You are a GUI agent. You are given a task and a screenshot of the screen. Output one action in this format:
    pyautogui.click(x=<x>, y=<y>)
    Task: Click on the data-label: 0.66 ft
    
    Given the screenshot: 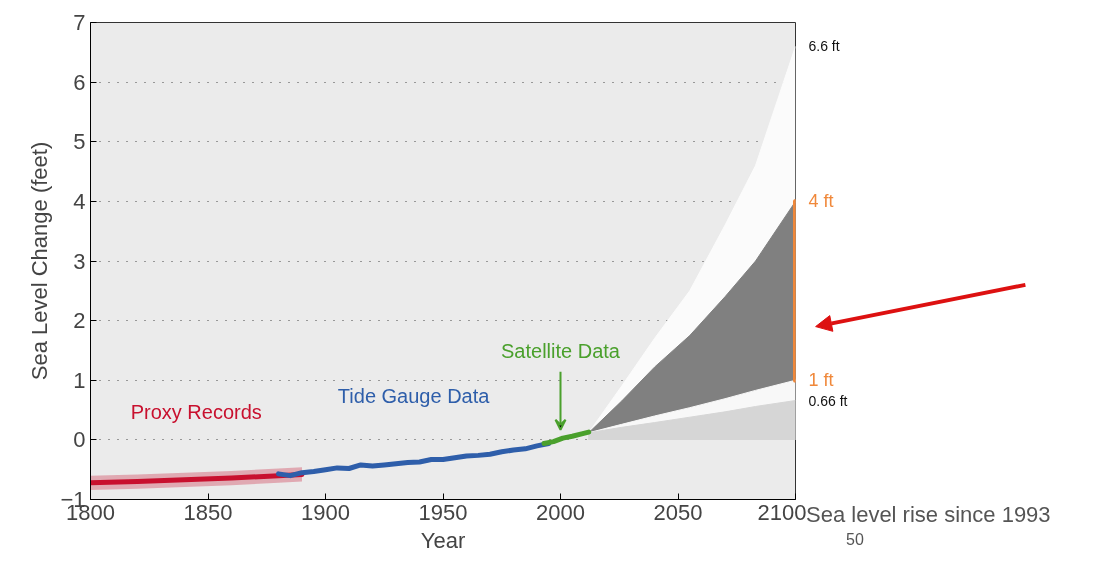 What is the action you would take?
    pyautogui.click(x=828, y=400)
    